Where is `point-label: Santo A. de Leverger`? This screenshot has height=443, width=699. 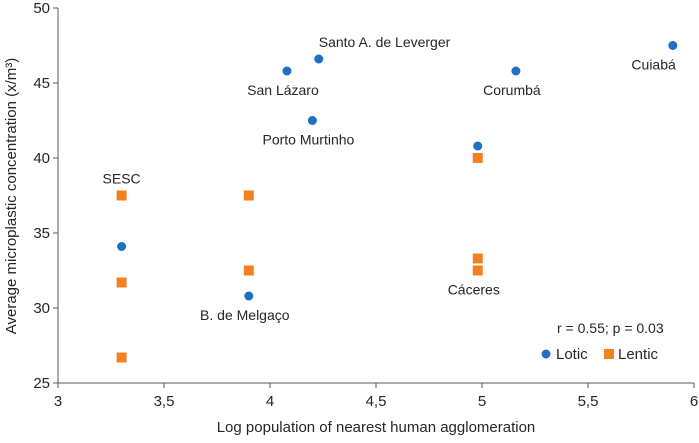 point-label: Santo A. de Leverger is located at coordinates (385, 42).